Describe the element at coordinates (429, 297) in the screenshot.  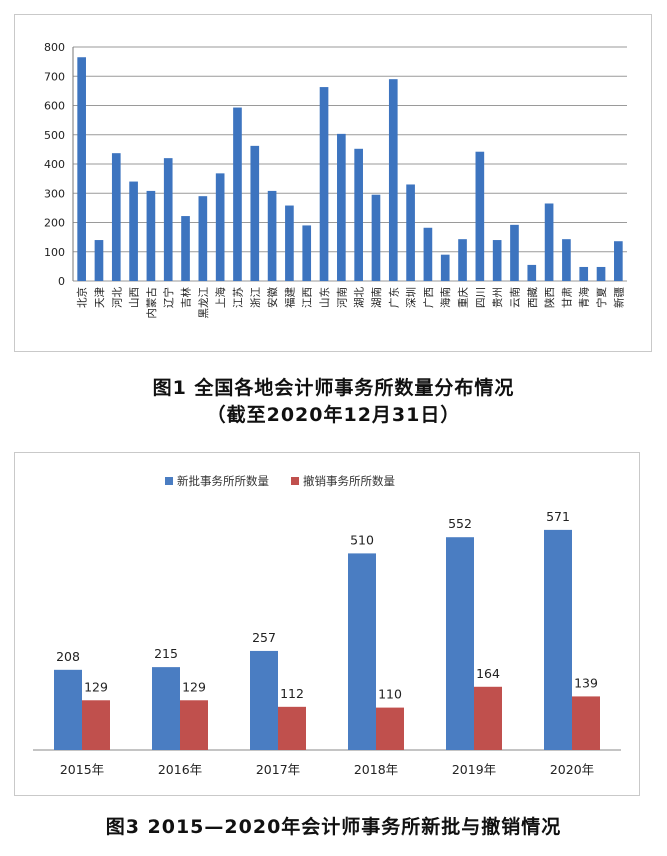
I see `x-tick-label: 广西` at that location.